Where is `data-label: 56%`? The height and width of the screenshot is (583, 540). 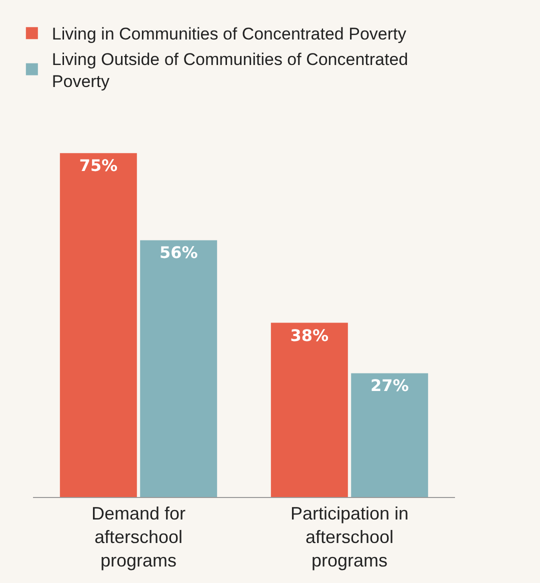
data-label: 56% is located at coordinates (178, 252).